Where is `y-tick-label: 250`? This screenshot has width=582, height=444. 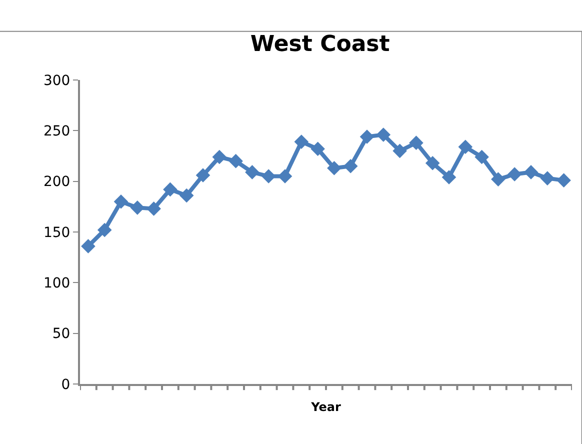 y-tick-label: 250 is located at coordinates (56, 132).